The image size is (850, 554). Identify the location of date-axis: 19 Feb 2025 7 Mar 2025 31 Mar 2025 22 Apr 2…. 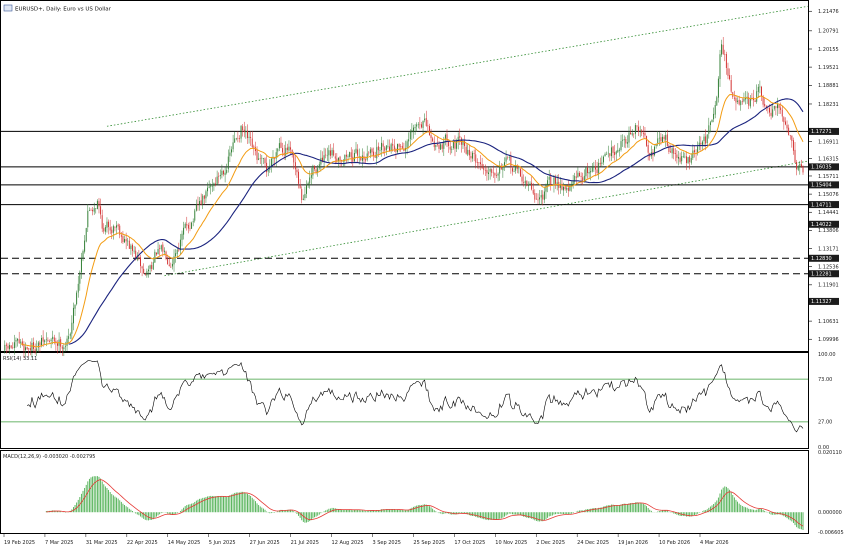
(366, 540).